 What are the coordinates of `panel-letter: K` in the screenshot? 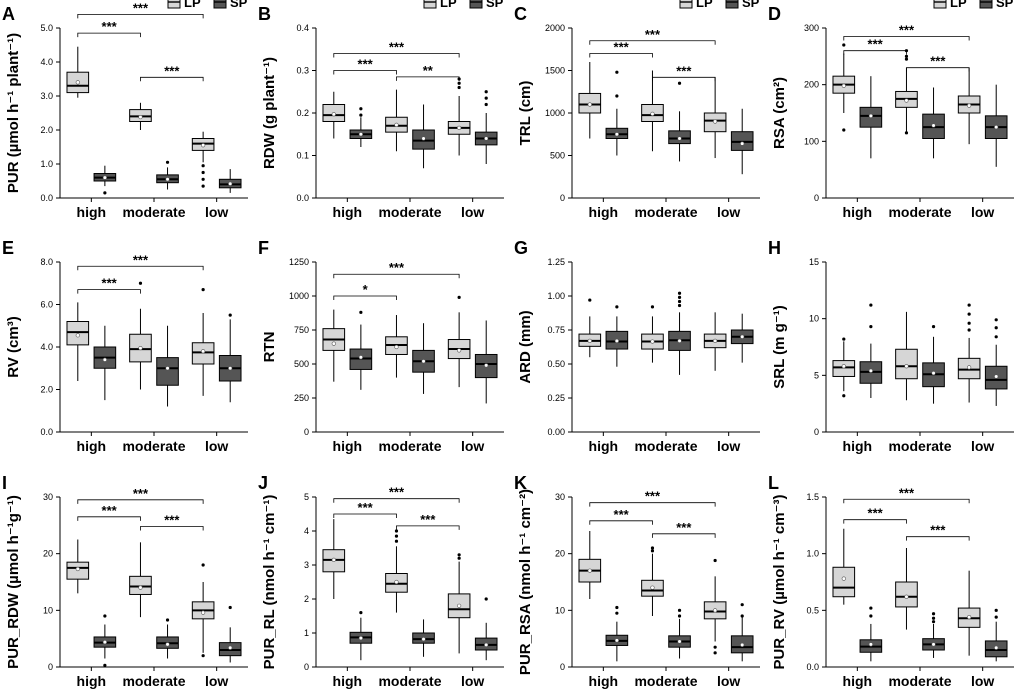 It's located at (520, 483).